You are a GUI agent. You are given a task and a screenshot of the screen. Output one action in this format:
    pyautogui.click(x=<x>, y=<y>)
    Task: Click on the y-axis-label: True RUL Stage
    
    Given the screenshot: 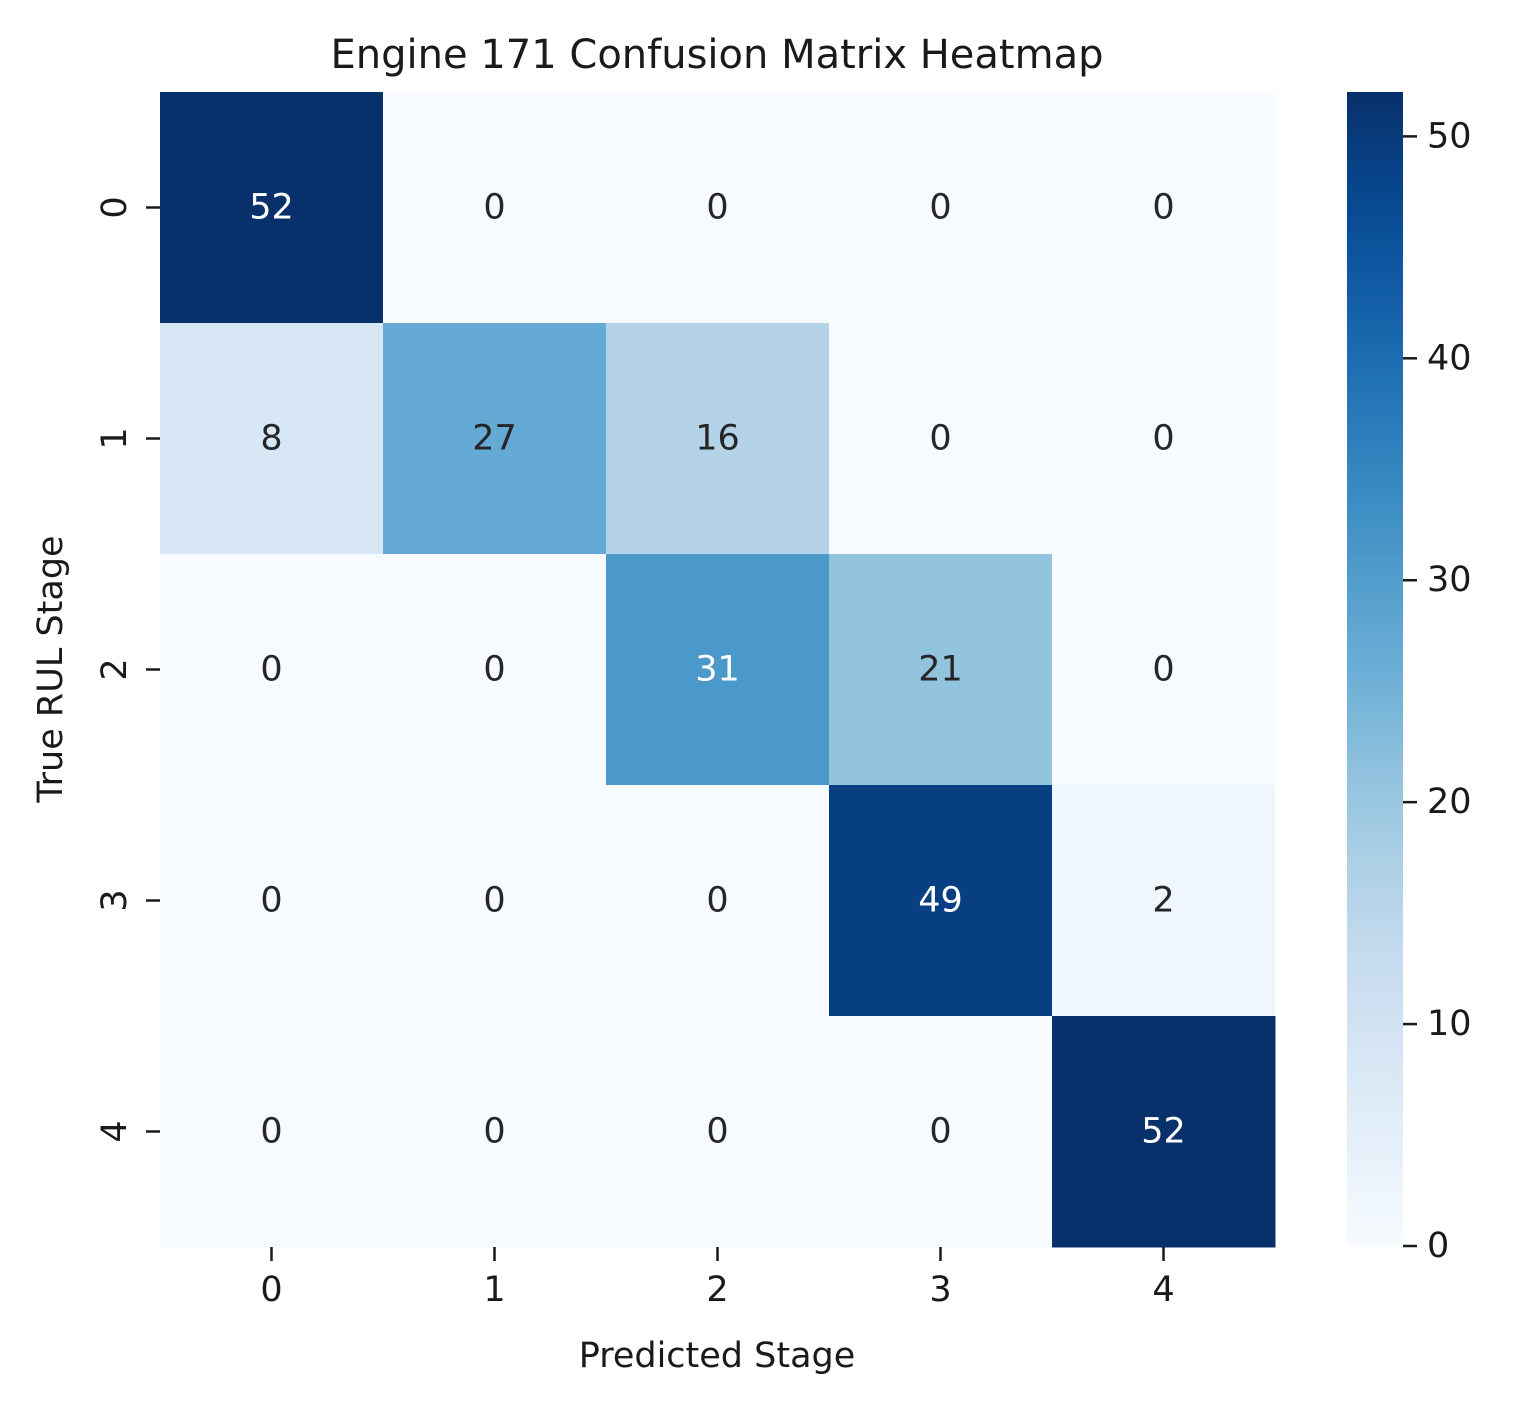 What is the action you would take?
    pyautogui.click(x=51, y=669)
    